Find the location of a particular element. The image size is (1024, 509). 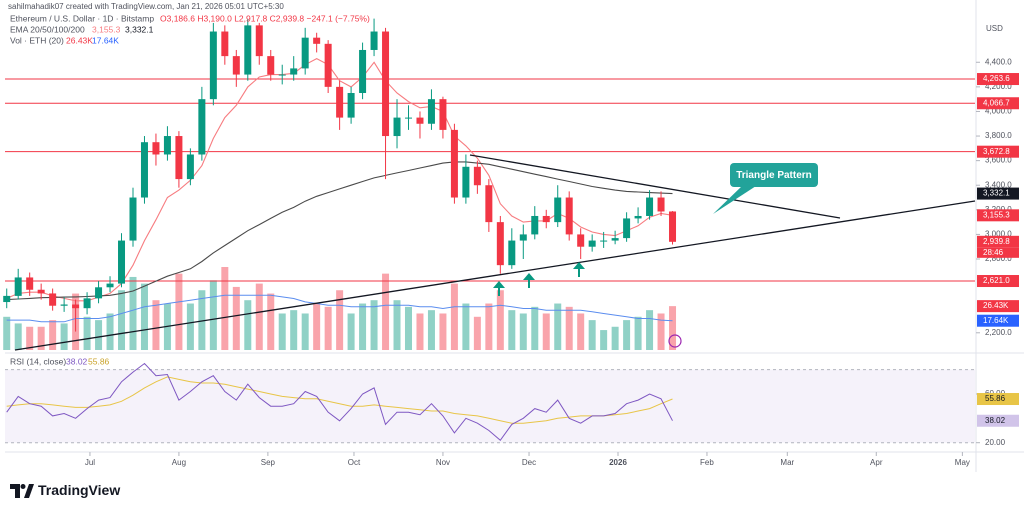

x-tick-label: Sep is located at coordinates (268, 462).